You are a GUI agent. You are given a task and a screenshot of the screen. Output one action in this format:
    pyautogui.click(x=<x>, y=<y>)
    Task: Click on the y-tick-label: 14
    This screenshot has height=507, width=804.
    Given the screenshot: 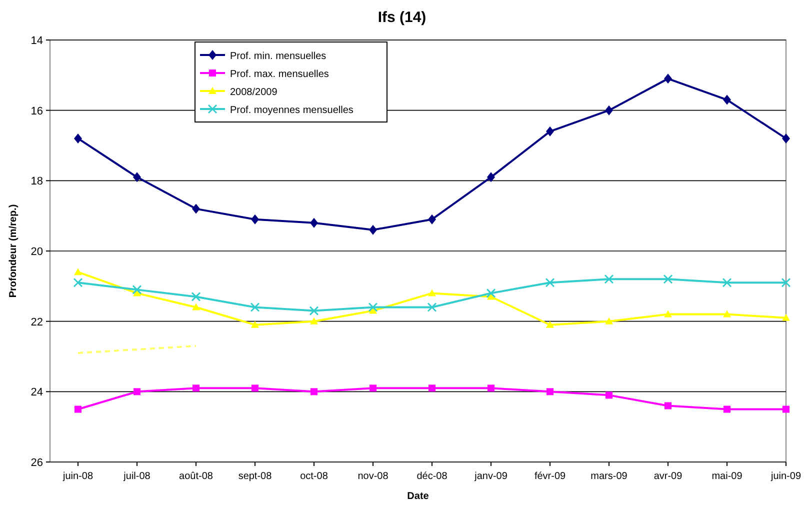 What is the action you would take?
    pyautogui.click(x=36, y=41)
    